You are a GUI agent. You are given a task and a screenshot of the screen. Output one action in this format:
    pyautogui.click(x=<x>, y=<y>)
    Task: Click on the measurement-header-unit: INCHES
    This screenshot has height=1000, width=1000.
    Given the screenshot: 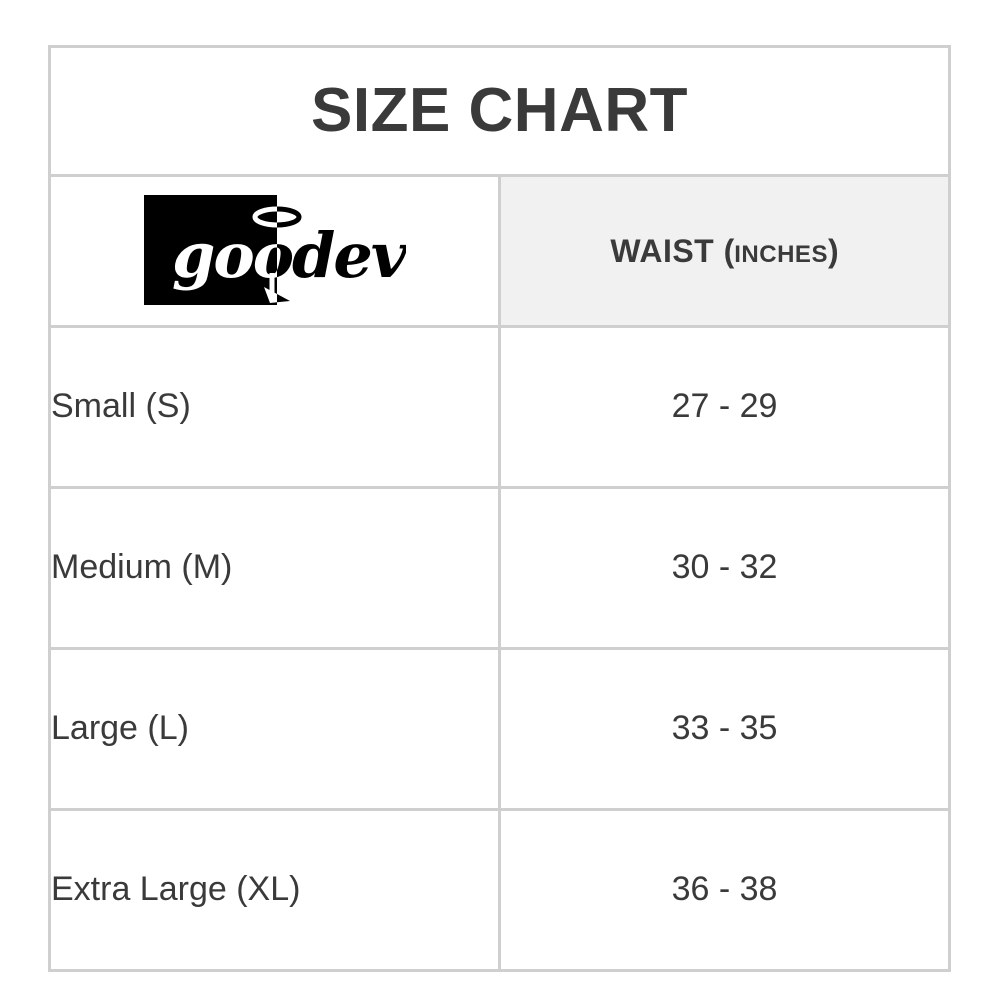 What is the action you would take?
    pyautogui.click(x=781, y=254)
    